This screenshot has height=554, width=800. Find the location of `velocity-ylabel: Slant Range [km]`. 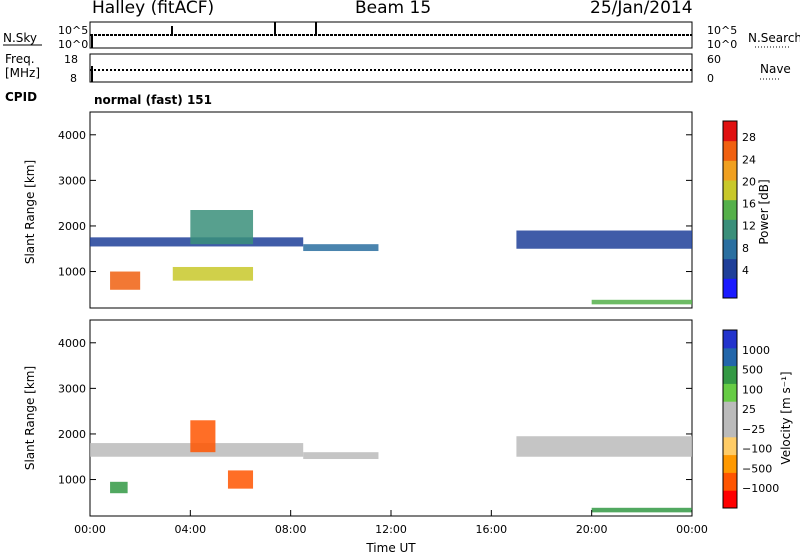

velocity-ylabel: Slant Range [km] is located at coordinates (30, 418).